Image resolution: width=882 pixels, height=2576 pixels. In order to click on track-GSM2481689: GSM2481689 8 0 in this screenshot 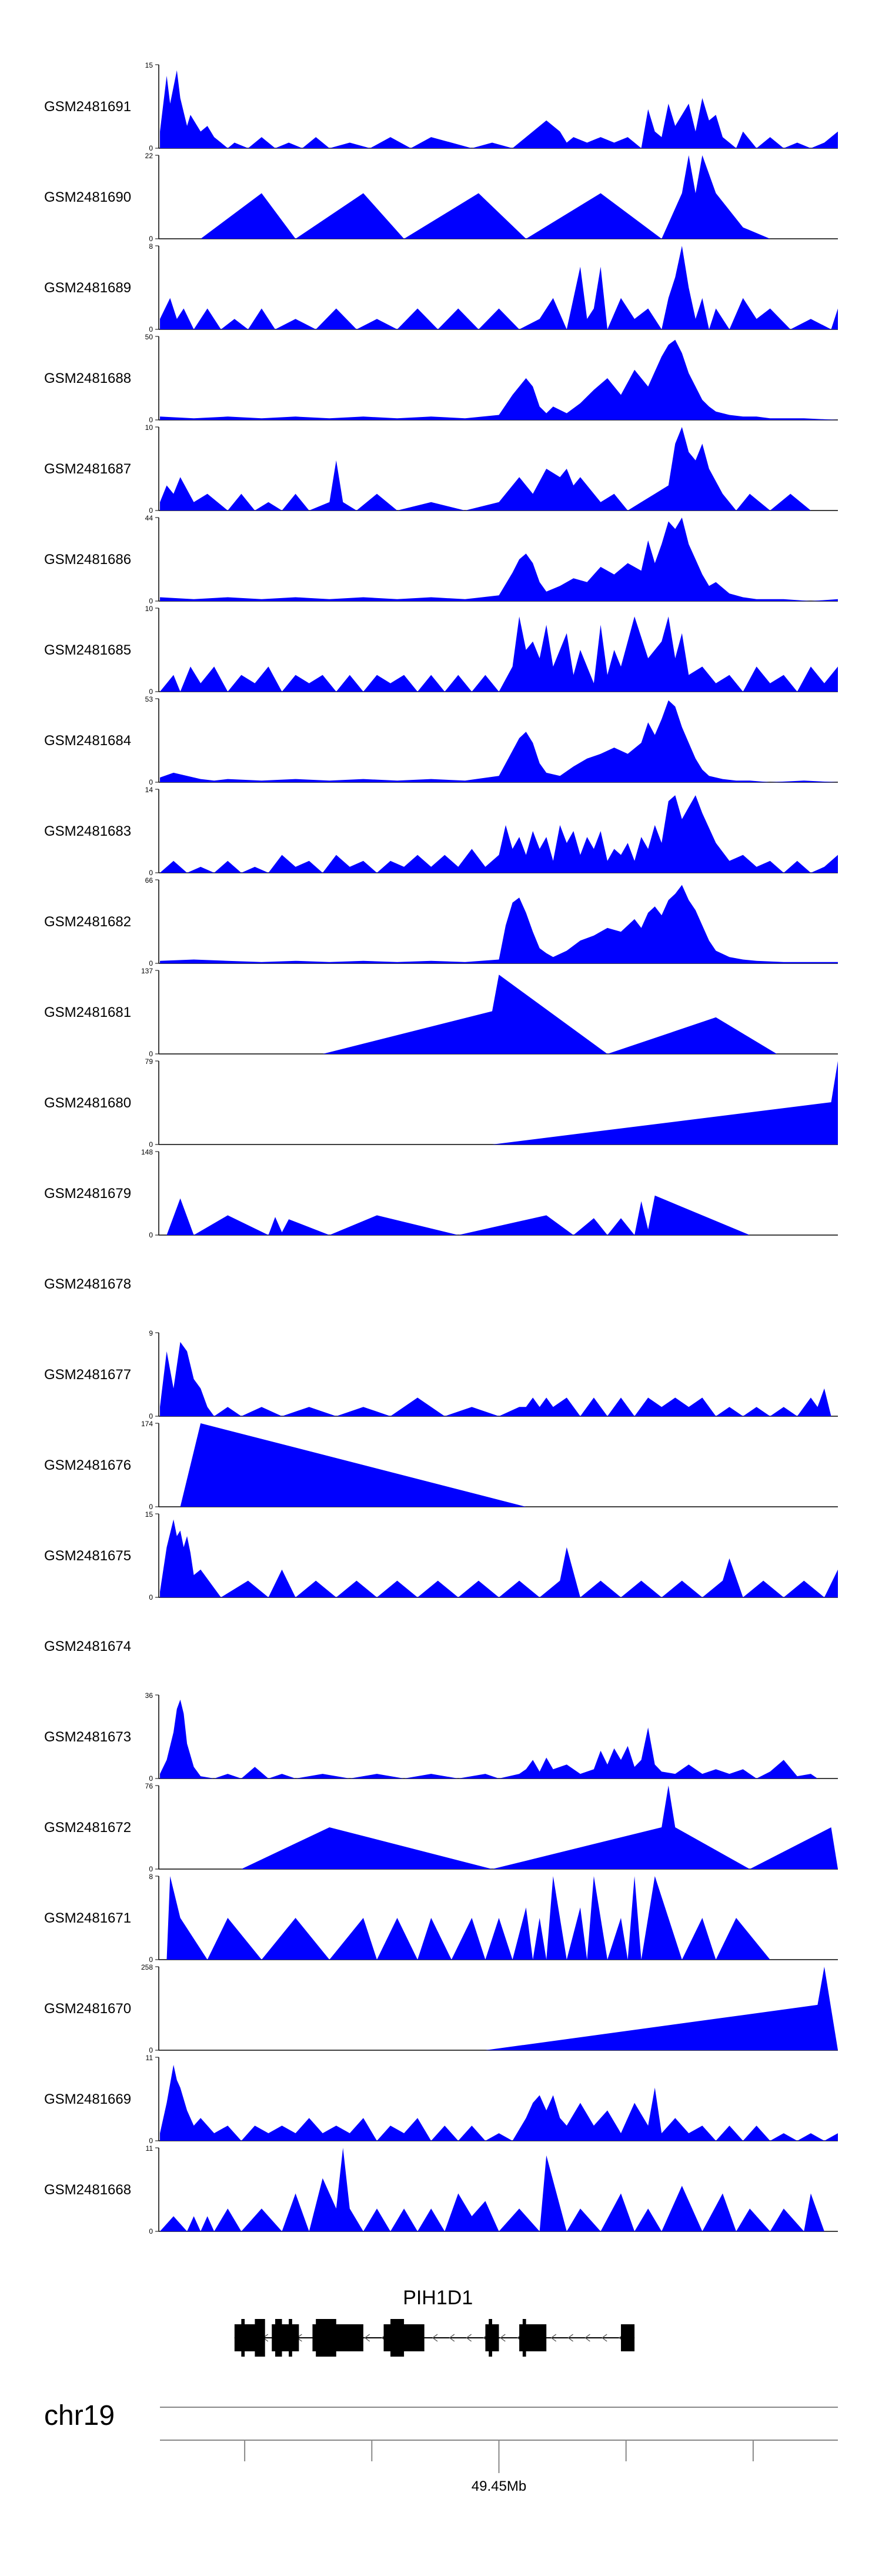, I will do `click(441, 287)`.